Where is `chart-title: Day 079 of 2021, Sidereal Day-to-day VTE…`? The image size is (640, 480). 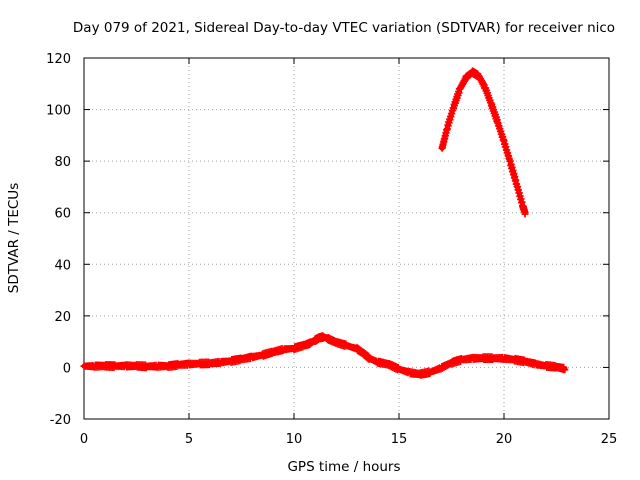 chart-title: Day 079 of 2021, Sidereal Day-to-day VTE… is located at coordinates (344, 28).